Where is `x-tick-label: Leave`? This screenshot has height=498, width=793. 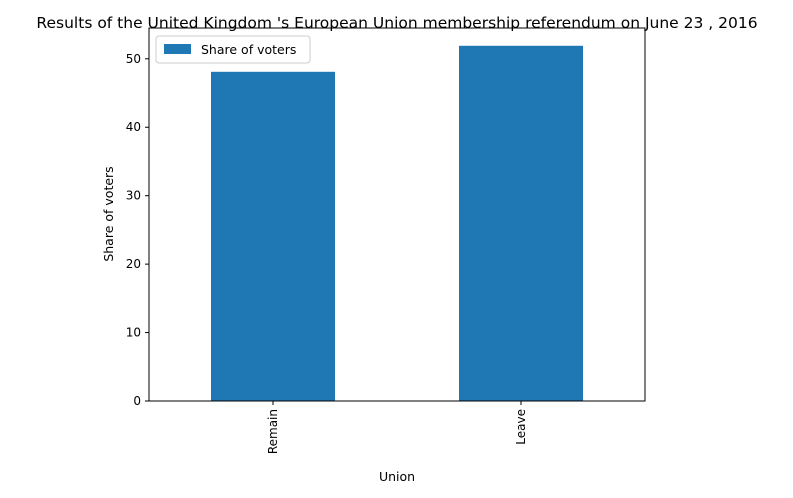
x-tick-label: Leave is located at coordinates (521, 427).